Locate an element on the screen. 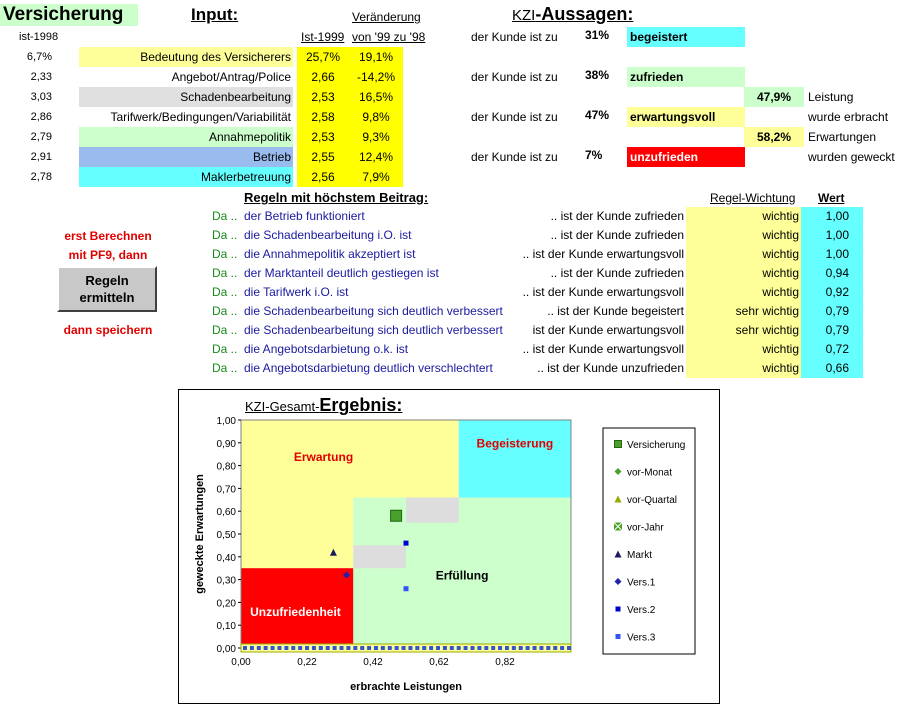  legend-label: Vers.3 is located at coordinates (641, 638).